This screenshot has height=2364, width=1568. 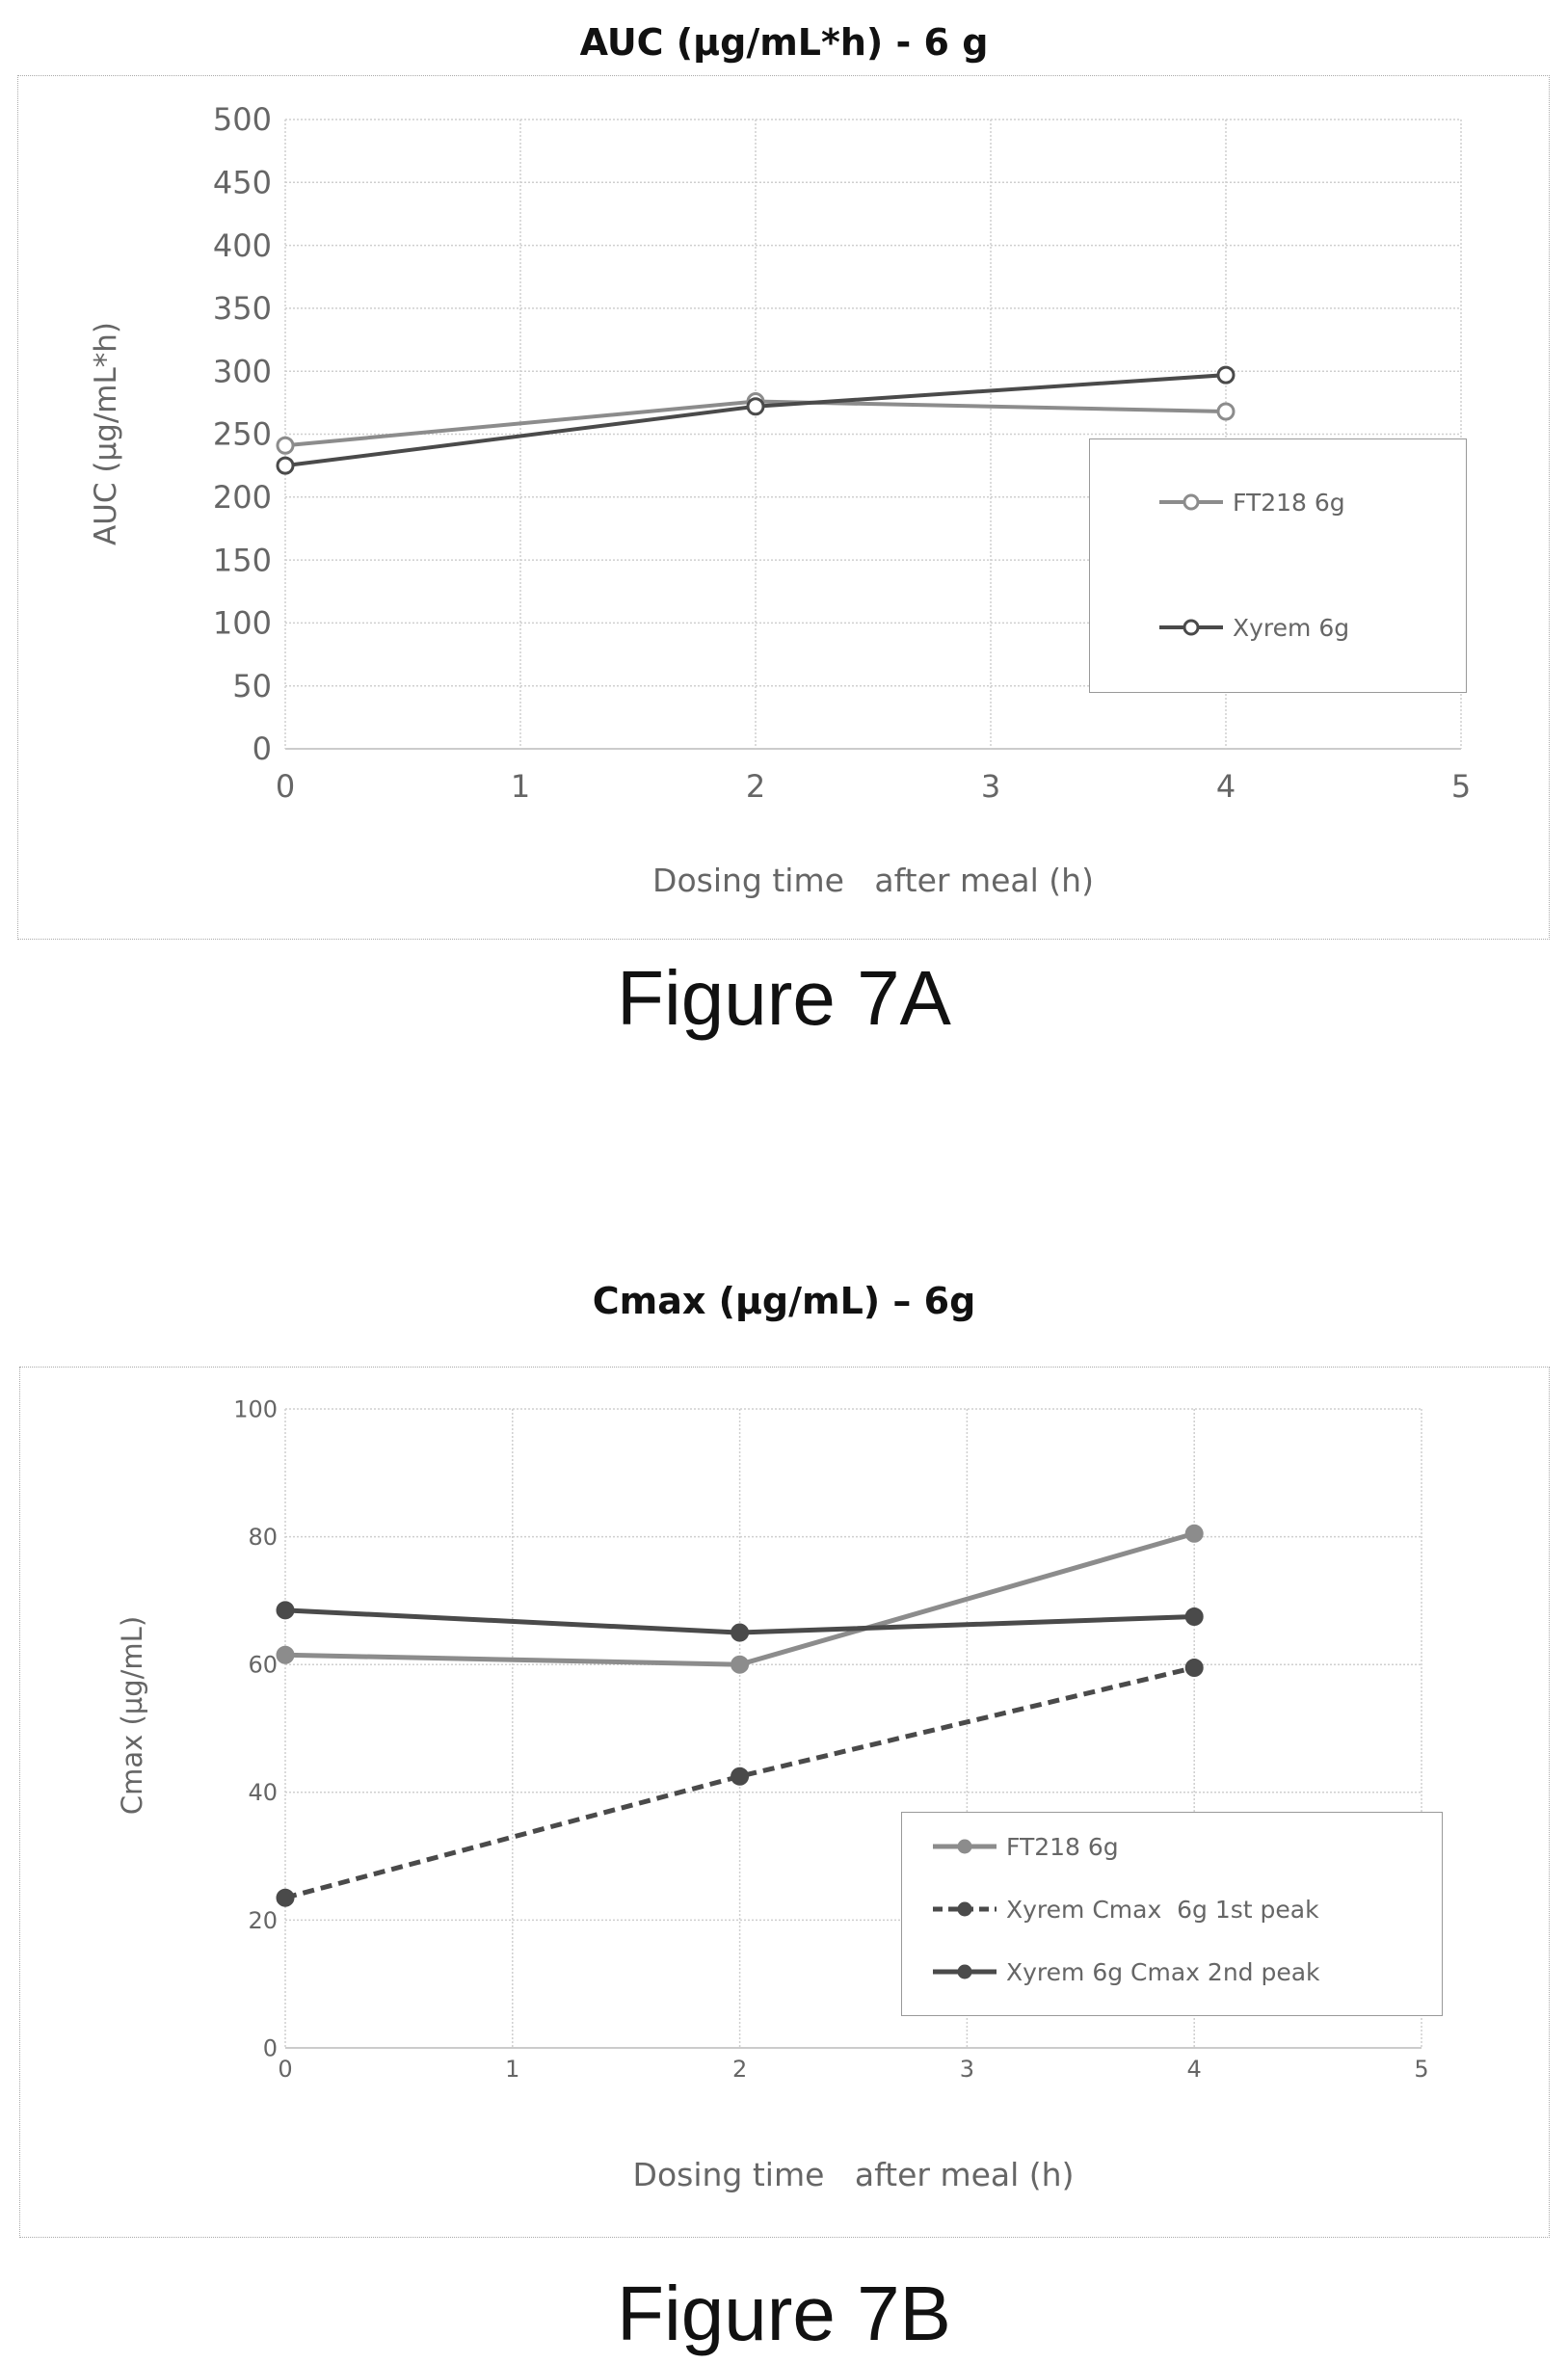 I want to click on chart-b-x-tick-label: 1, so click(x=512, y=2069).